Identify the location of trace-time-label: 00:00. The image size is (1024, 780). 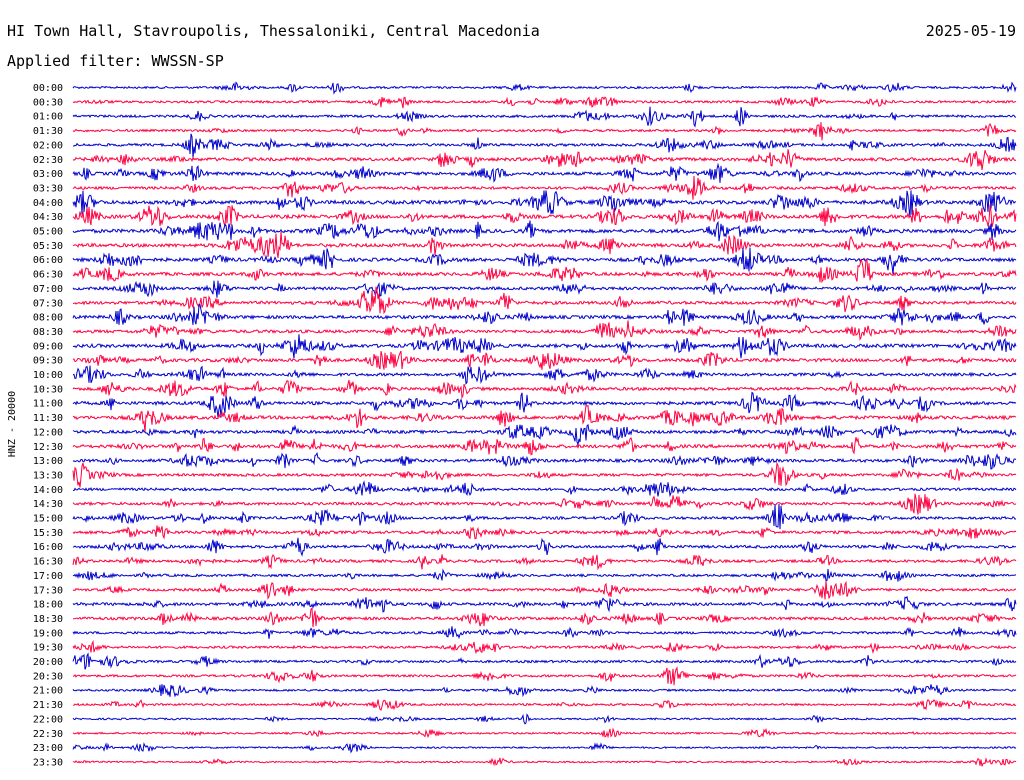
(48, 88).